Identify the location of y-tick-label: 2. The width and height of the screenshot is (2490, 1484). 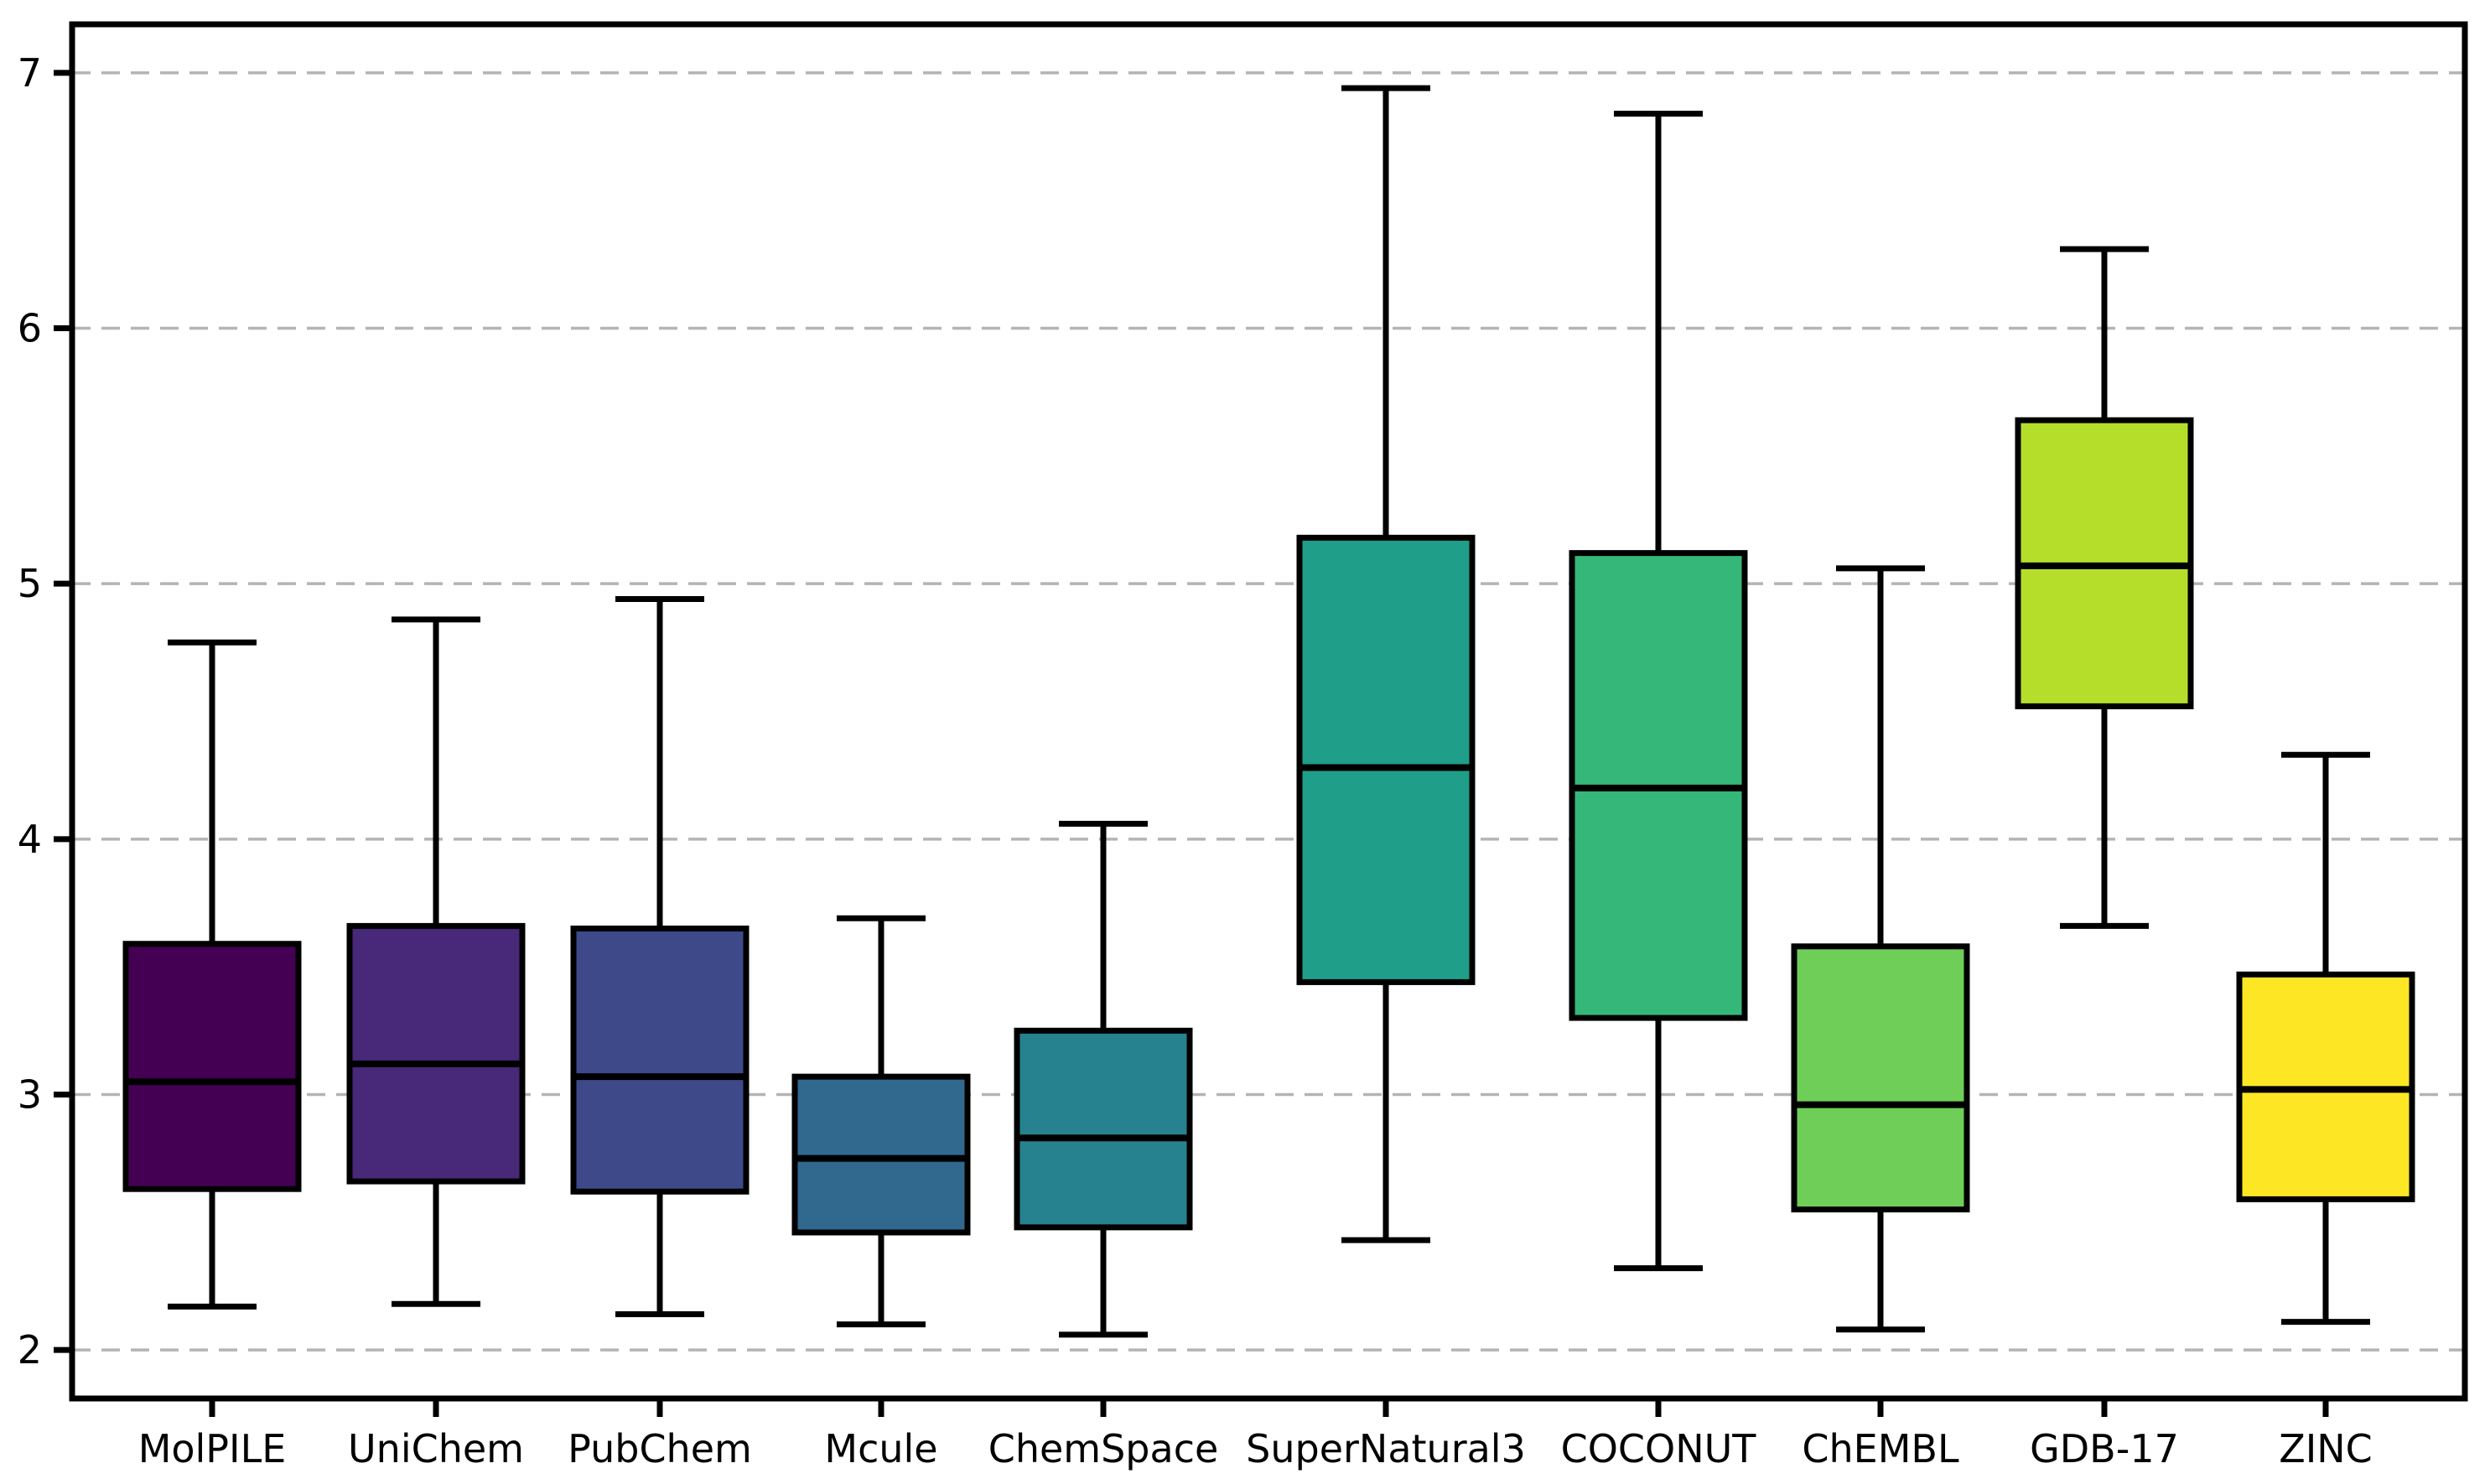
(30, 1349).